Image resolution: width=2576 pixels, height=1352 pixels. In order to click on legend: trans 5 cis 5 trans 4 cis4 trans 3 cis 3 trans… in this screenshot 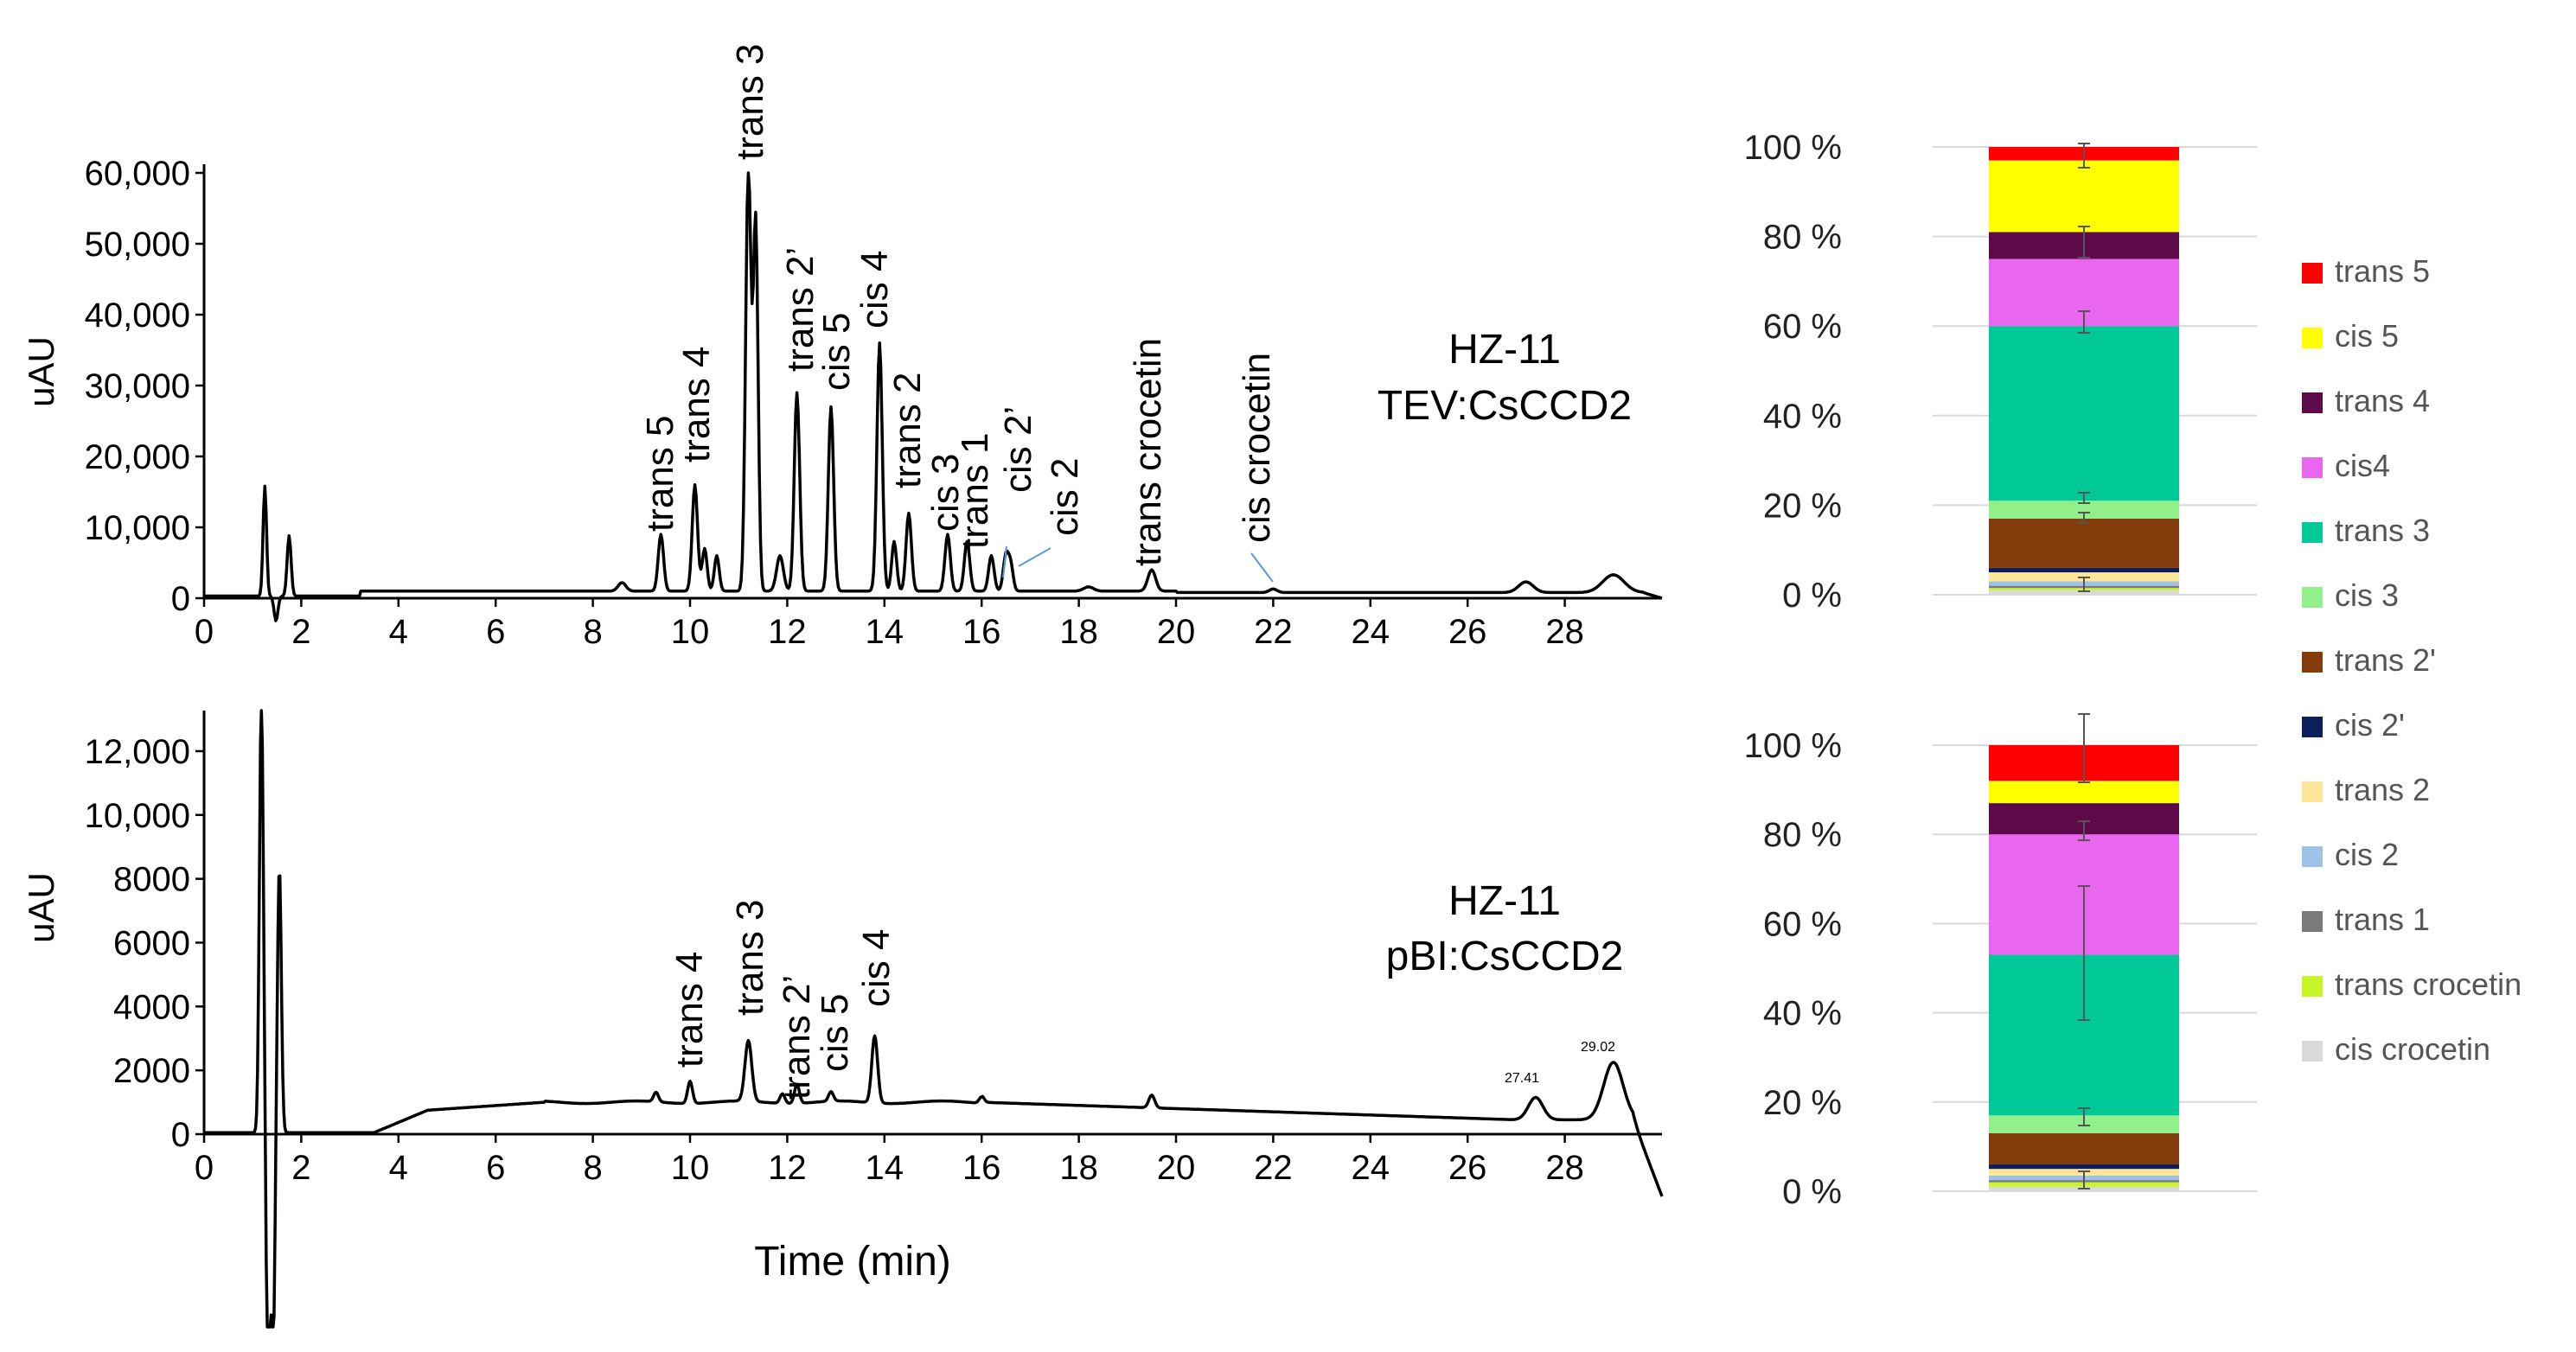, I will do `click(2412, 660)`.